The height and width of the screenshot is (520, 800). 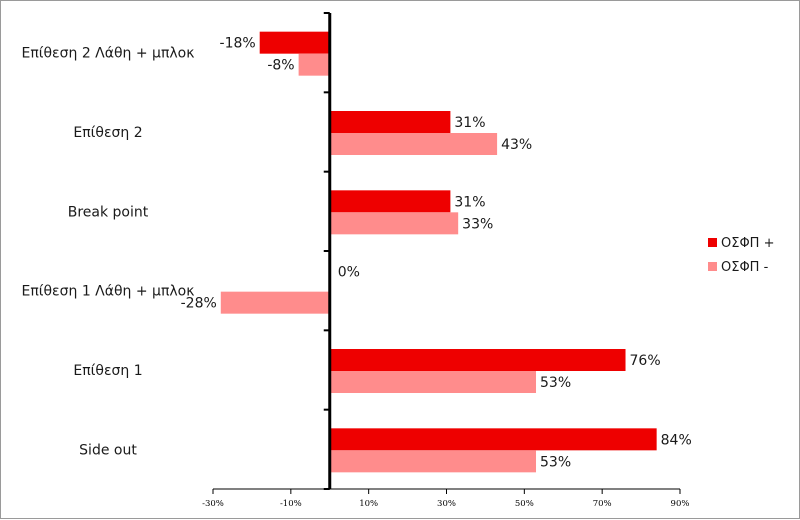 I want to click on data-label-plus-2: 31%, so click(x=469, y=202).